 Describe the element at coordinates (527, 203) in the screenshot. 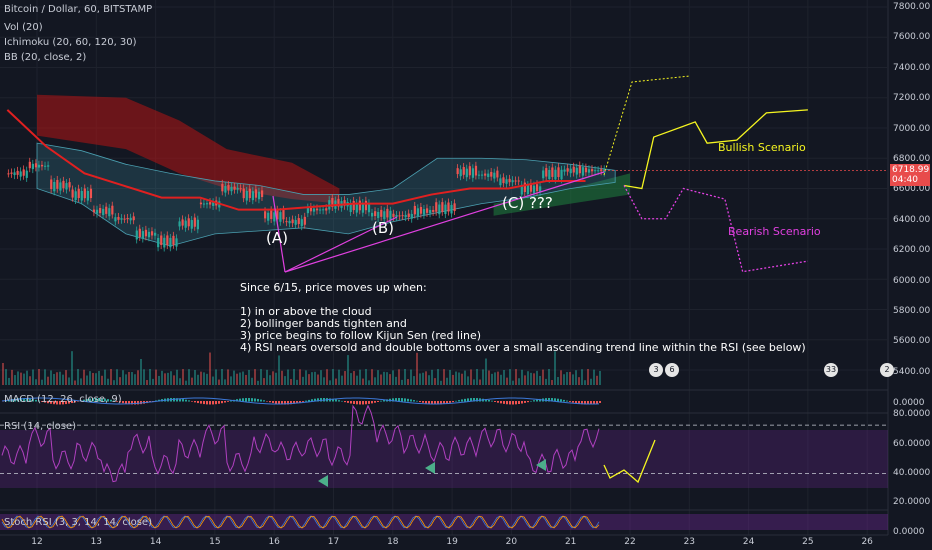

I see `wave-label-c: (C) ???` at that location.